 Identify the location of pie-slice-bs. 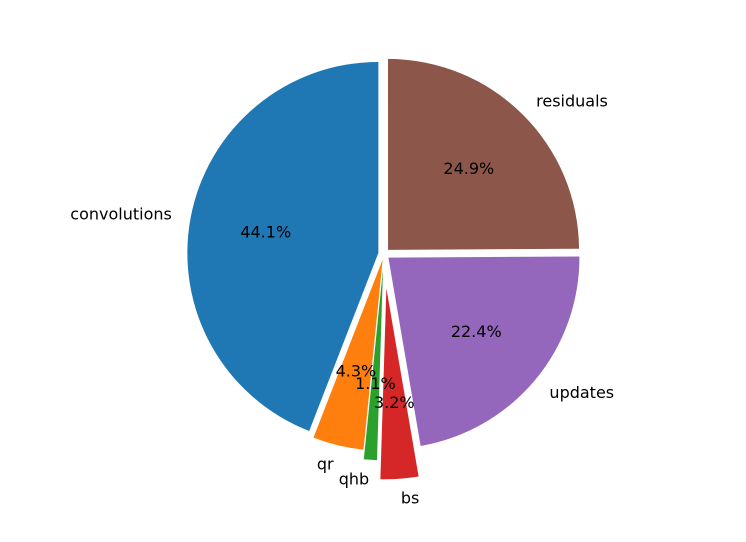
(399, 384).